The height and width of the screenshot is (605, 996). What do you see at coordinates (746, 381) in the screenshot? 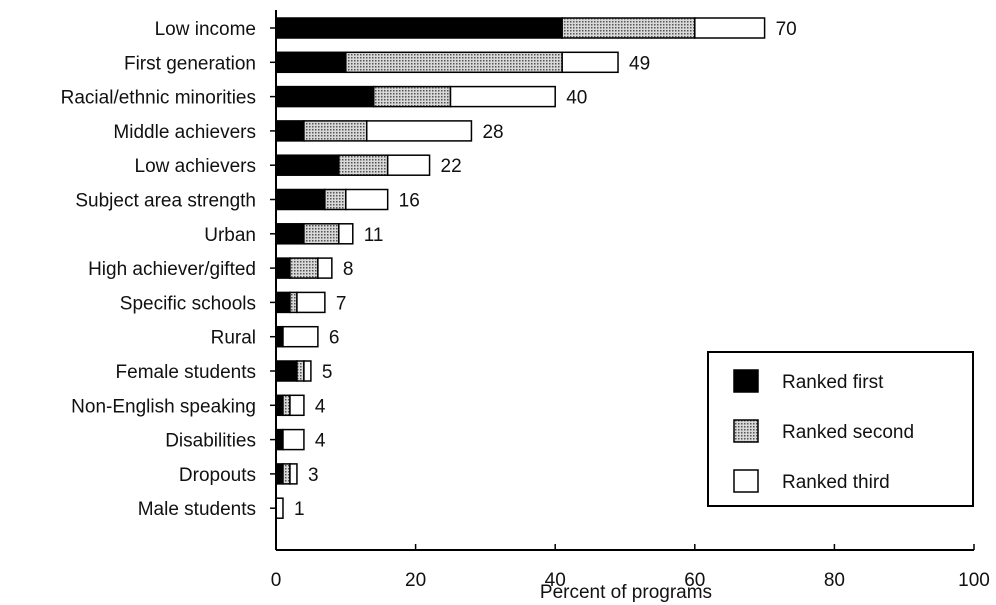
I see `legend-swatch-first` at bounding box center [746, 381].